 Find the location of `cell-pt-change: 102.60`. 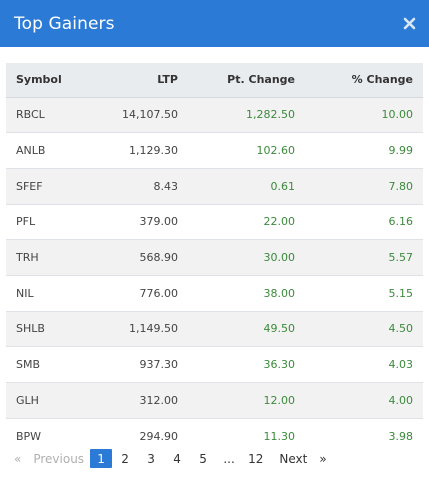

cell-pt-change: 102.60 is located at coordinates (246, 150).